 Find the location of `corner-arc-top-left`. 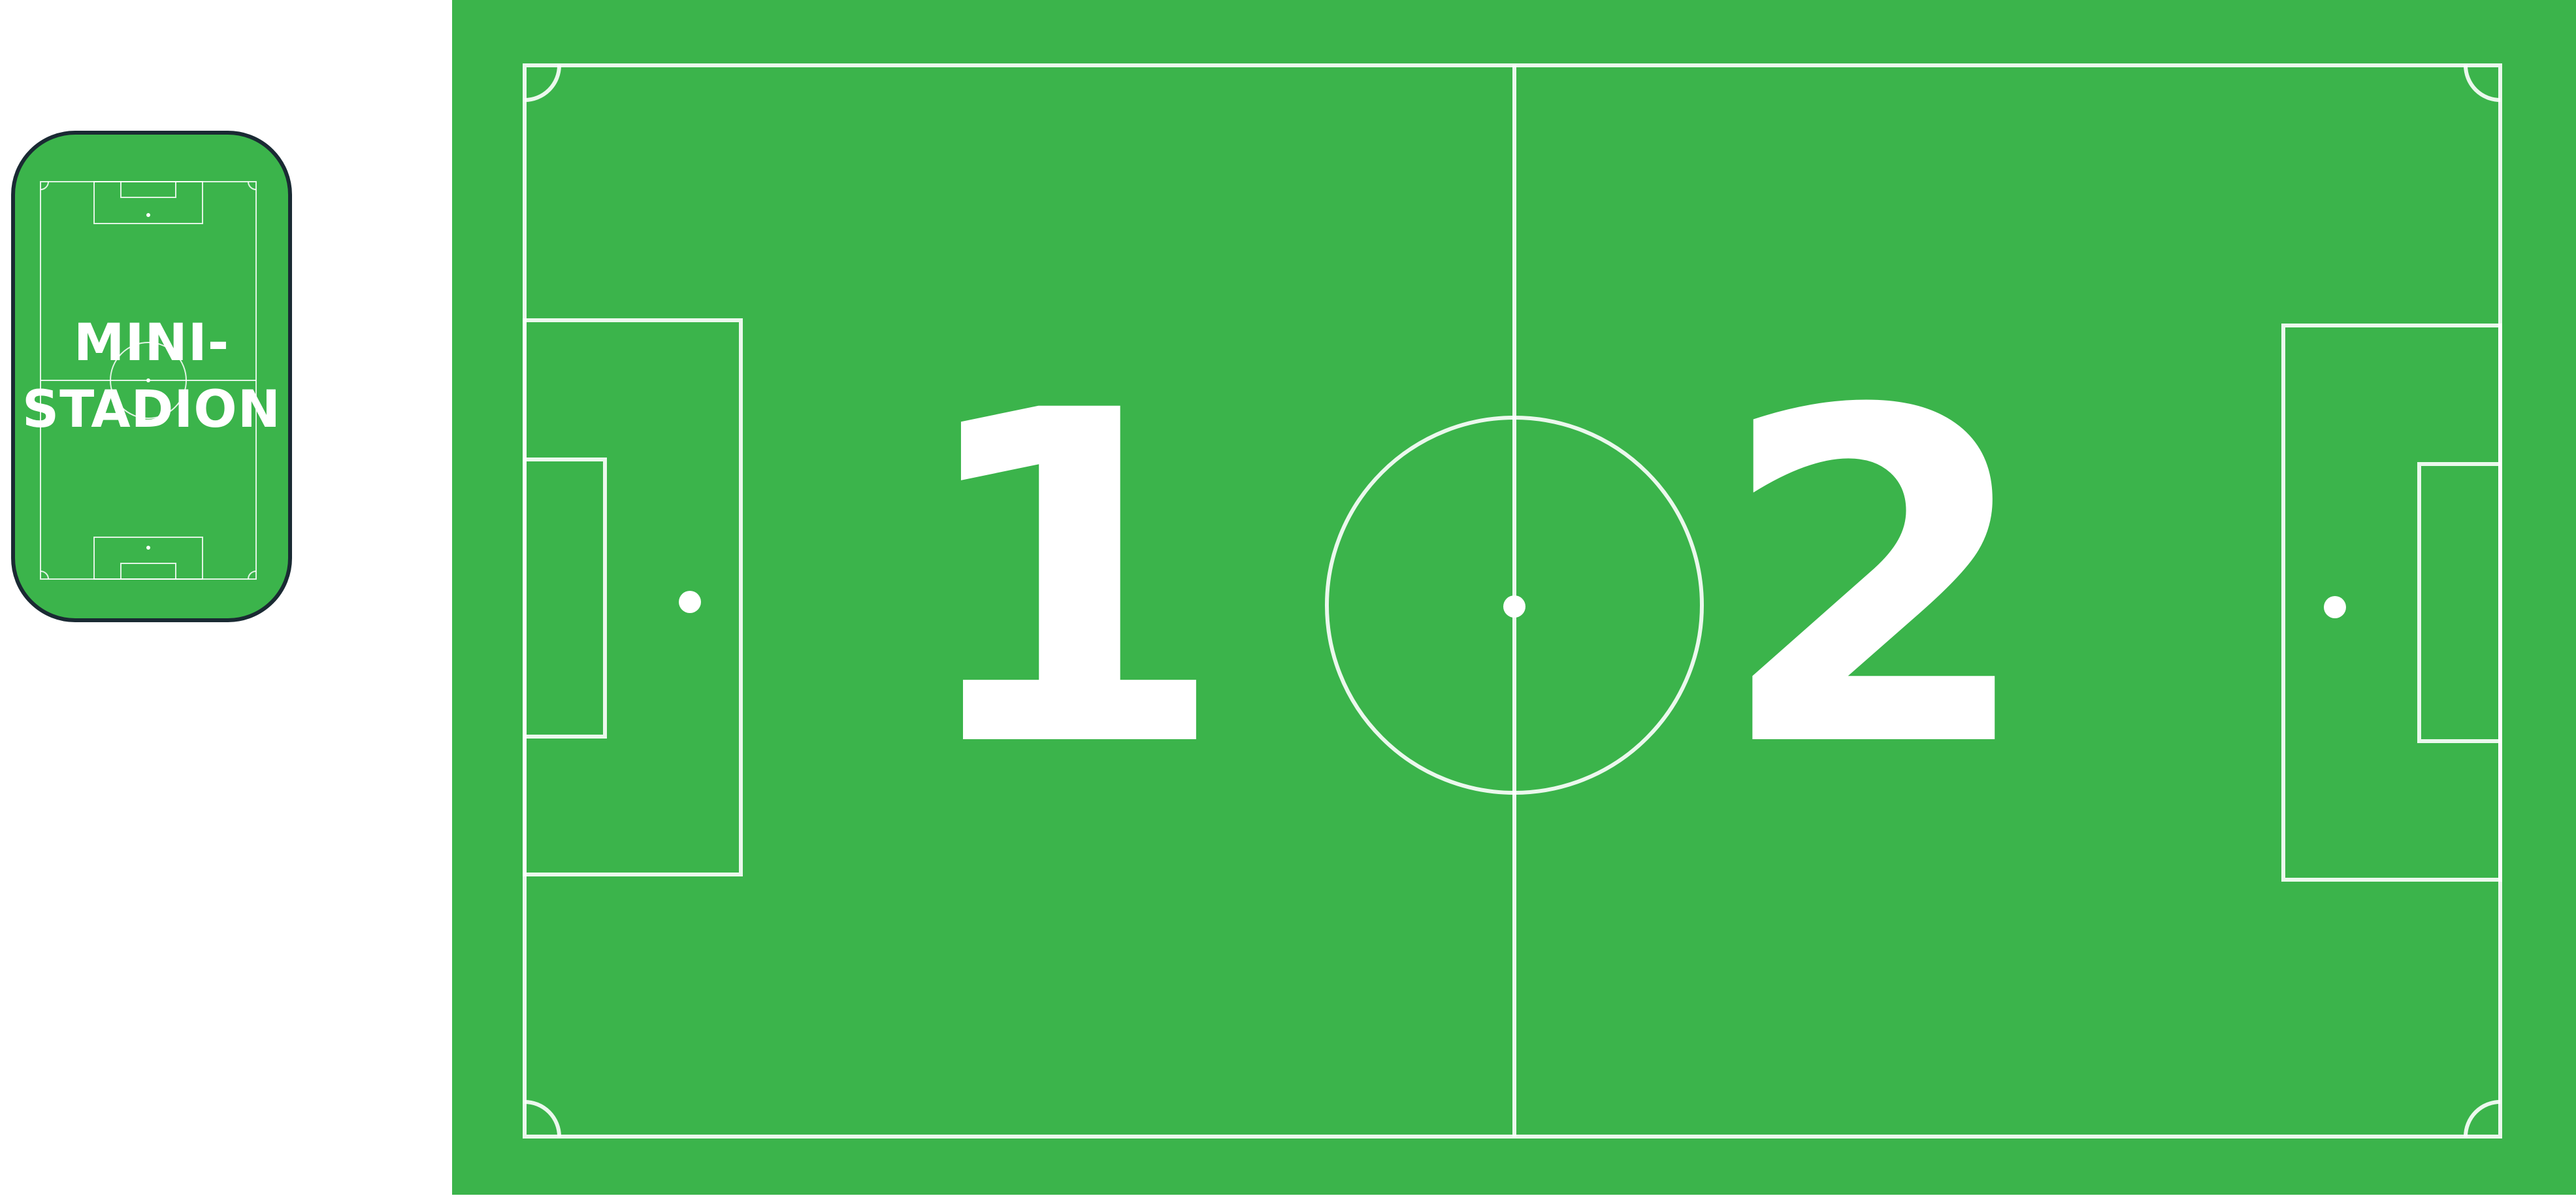

corner-arc-top-left is located at coordinates (542, 83).